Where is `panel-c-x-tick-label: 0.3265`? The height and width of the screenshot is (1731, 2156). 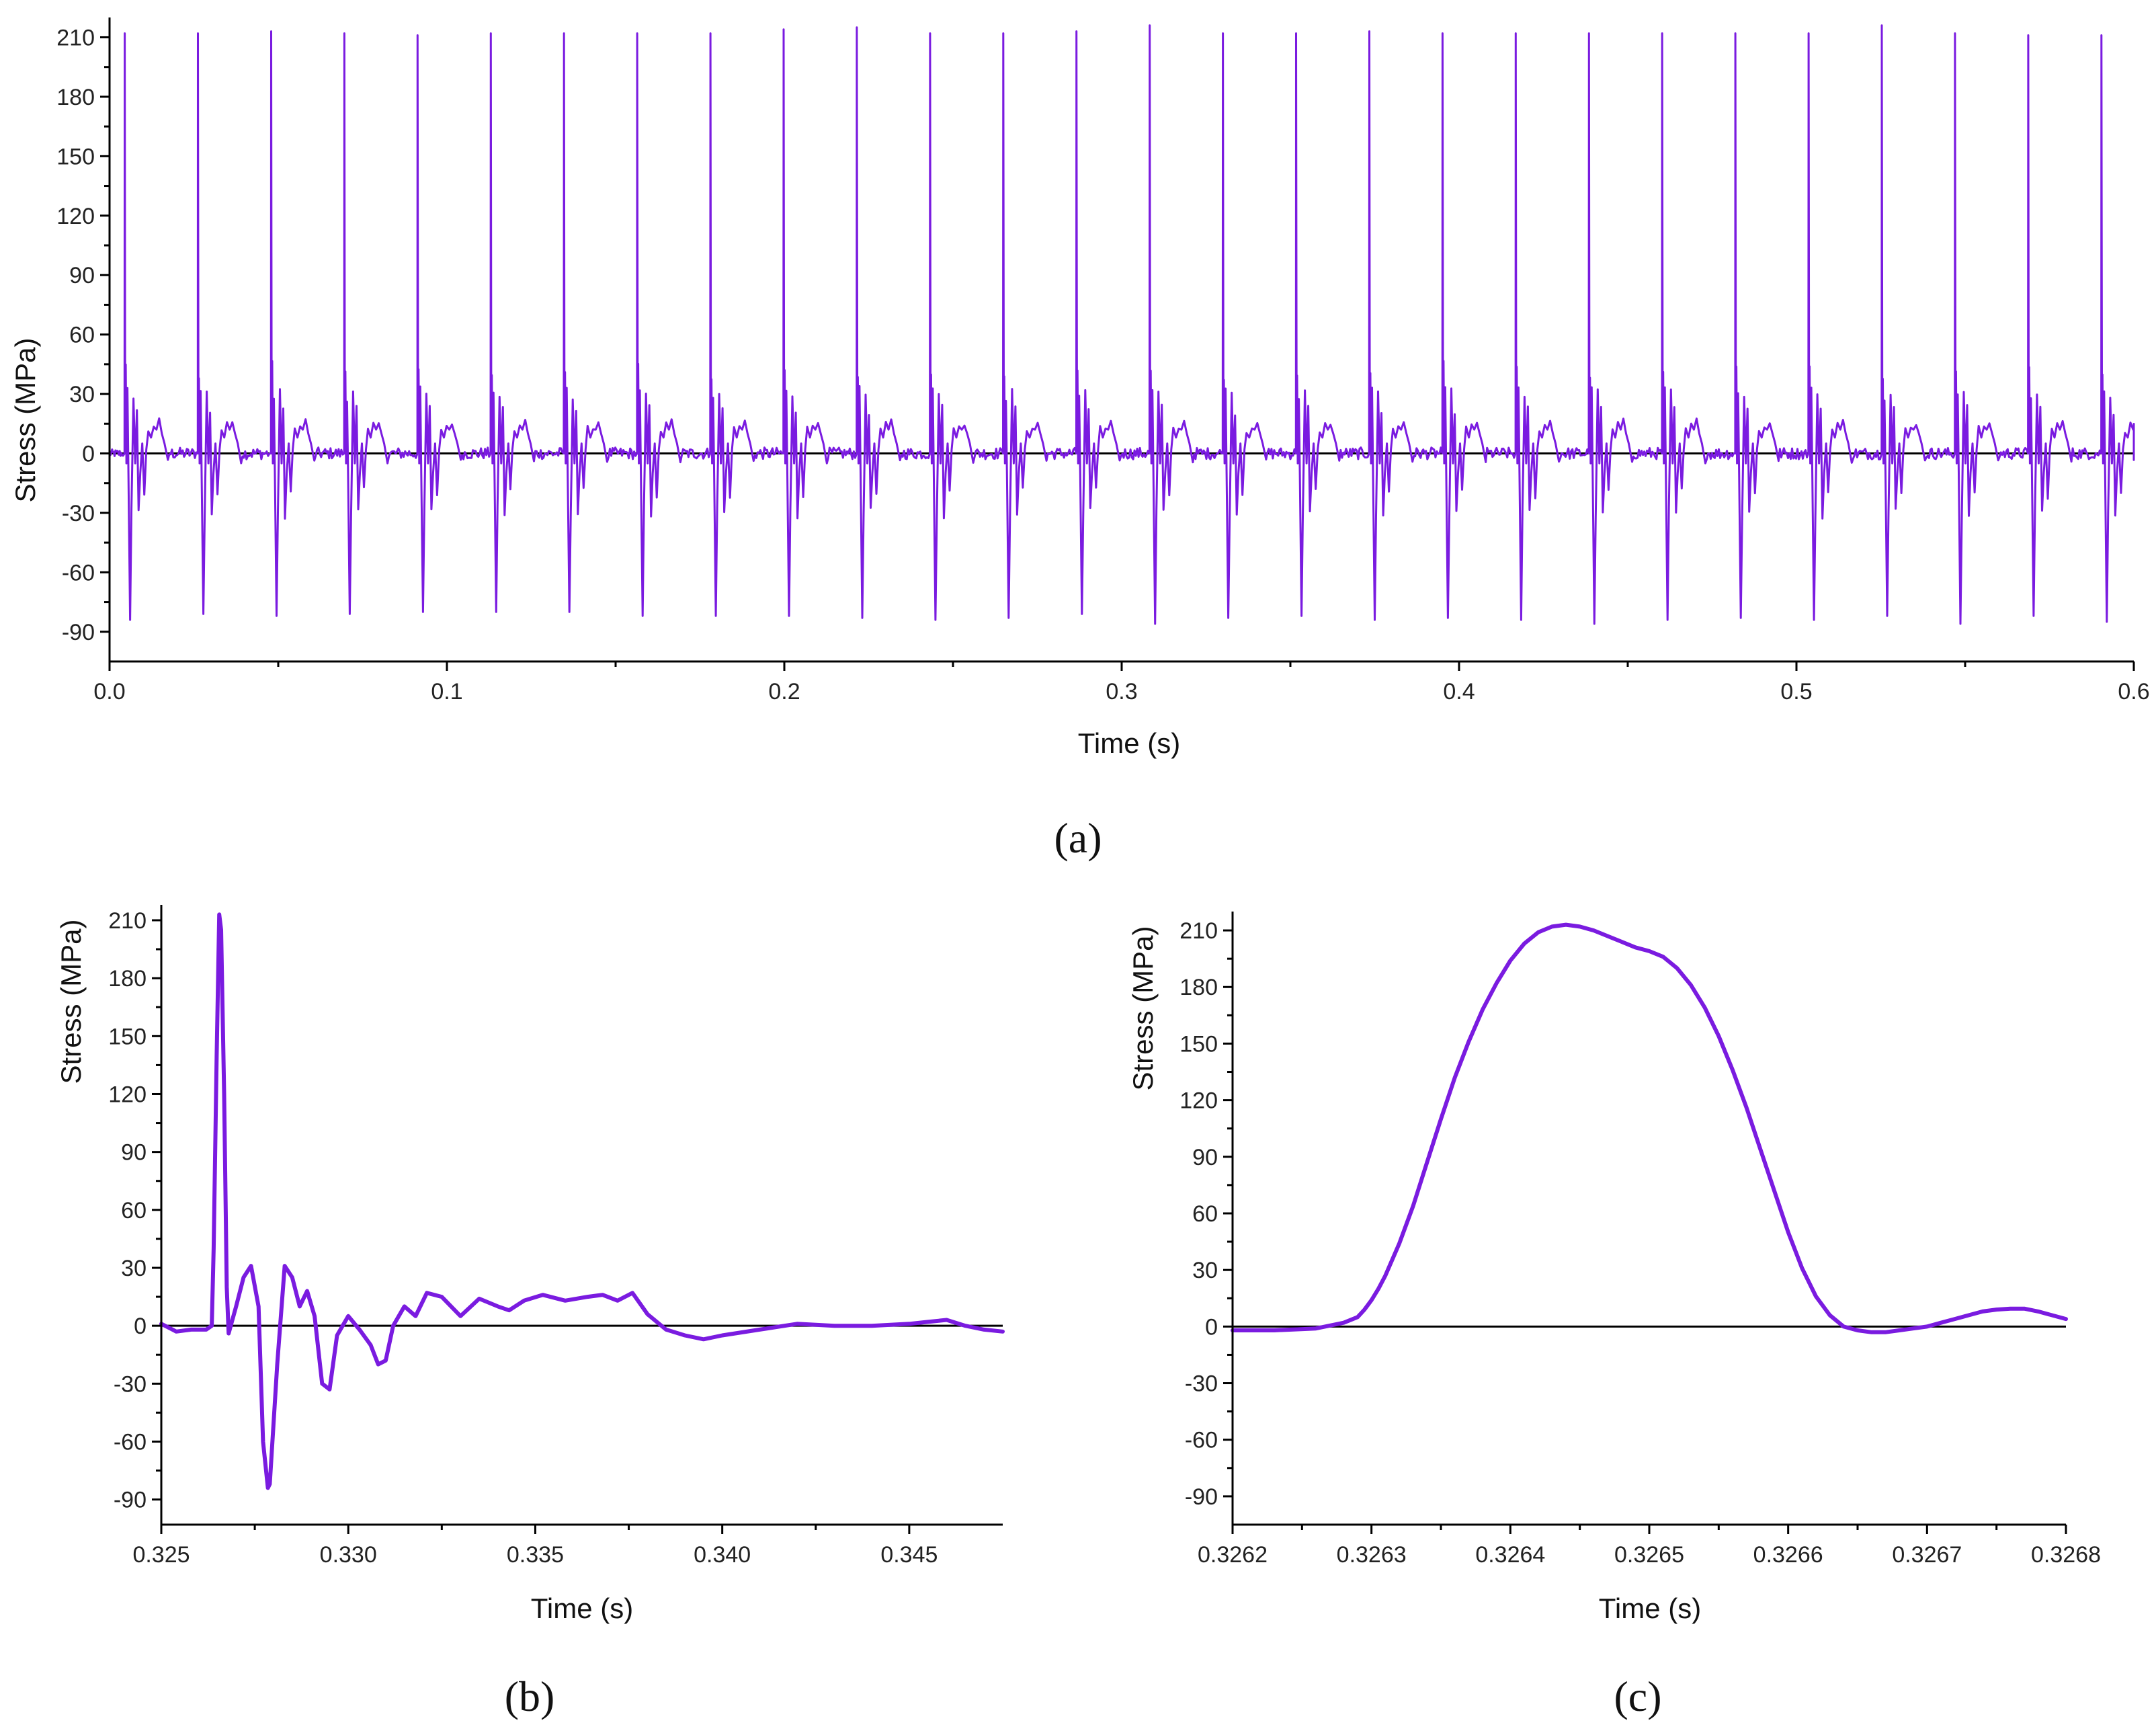 panel-c-x-tick-label: 0.3265 is located at coordinates (1649, 1555).